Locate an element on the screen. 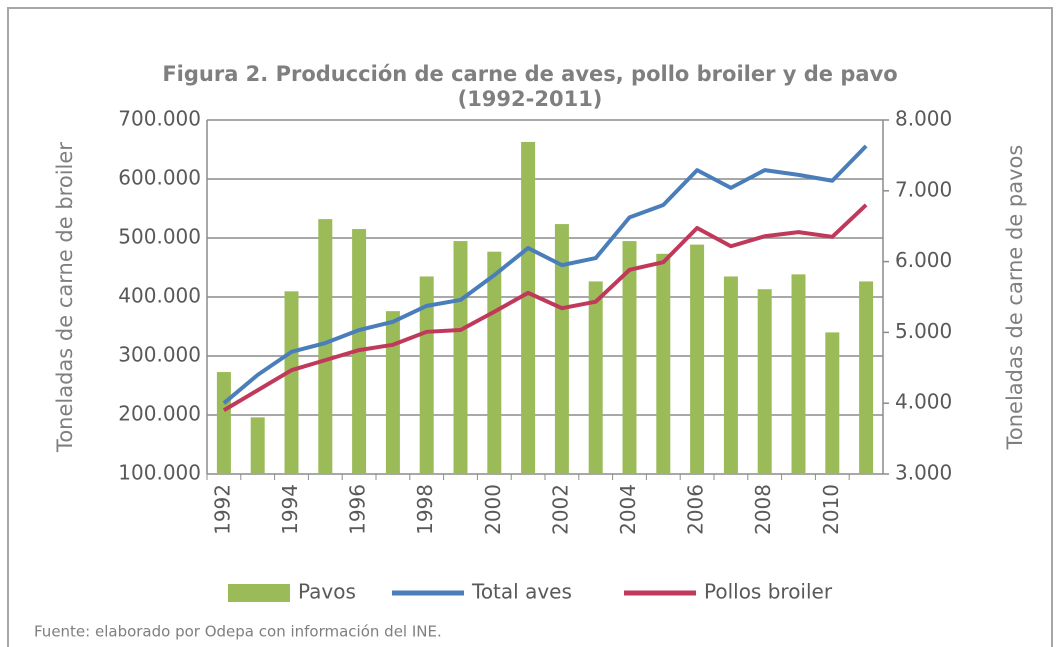 This screenshot has height=647, width=1060. y2-tick-label: 5.000 is located at coordinates (923, 331).